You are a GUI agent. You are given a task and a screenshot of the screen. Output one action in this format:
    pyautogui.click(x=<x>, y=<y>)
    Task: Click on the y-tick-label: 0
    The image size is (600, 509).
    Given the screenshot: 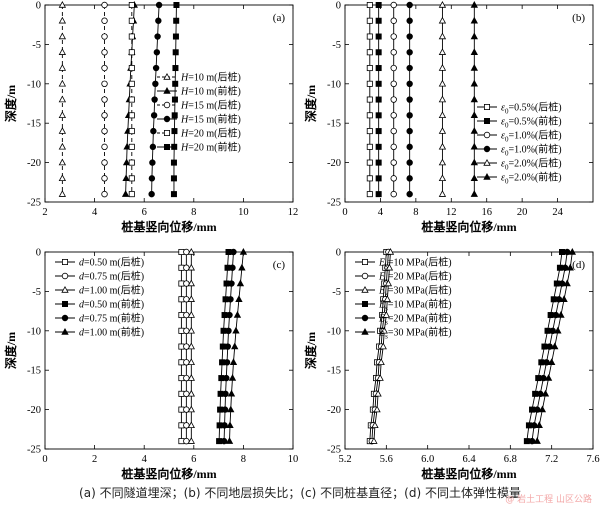 What is the action you would take?
    pyautogui.click(x=38, y=253)
    